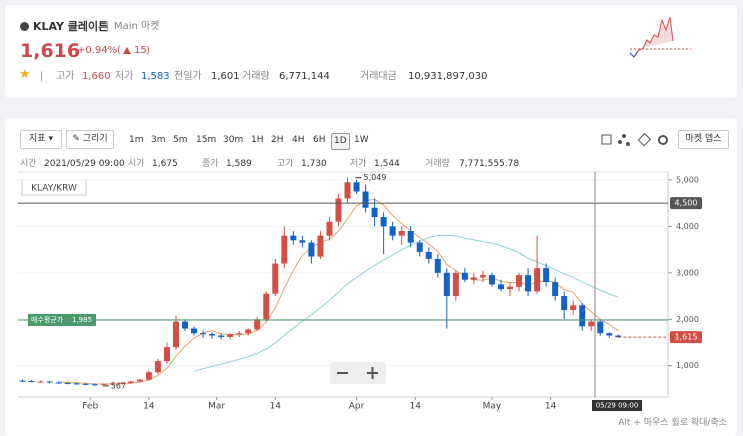 The image size is (743, 436). Describe the element at coordinates (492, 407) in the screenshot. I see `x-tick-label: May` at that location.